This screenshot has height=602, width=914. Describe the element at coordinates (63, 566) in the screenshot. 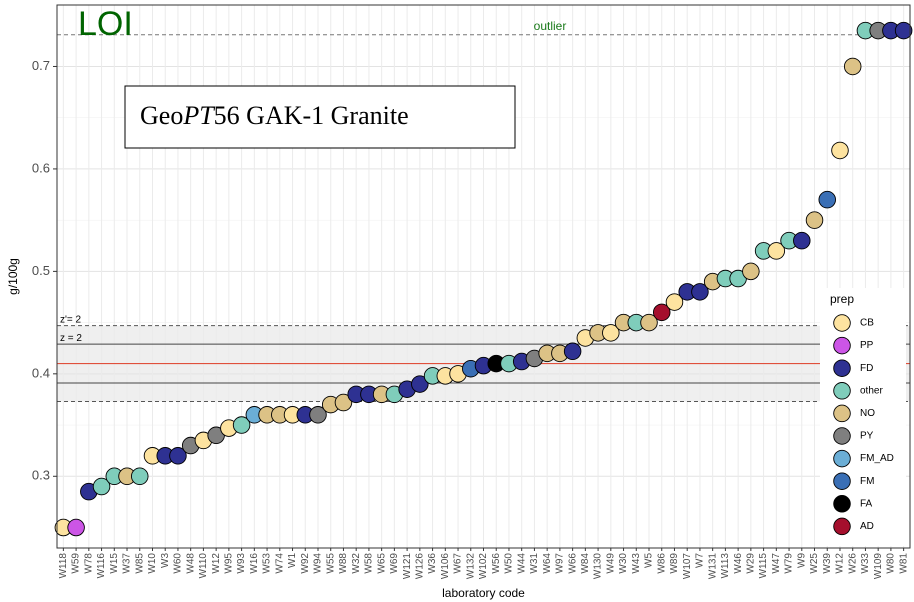

I see `x-tick-label: W118` at that location.